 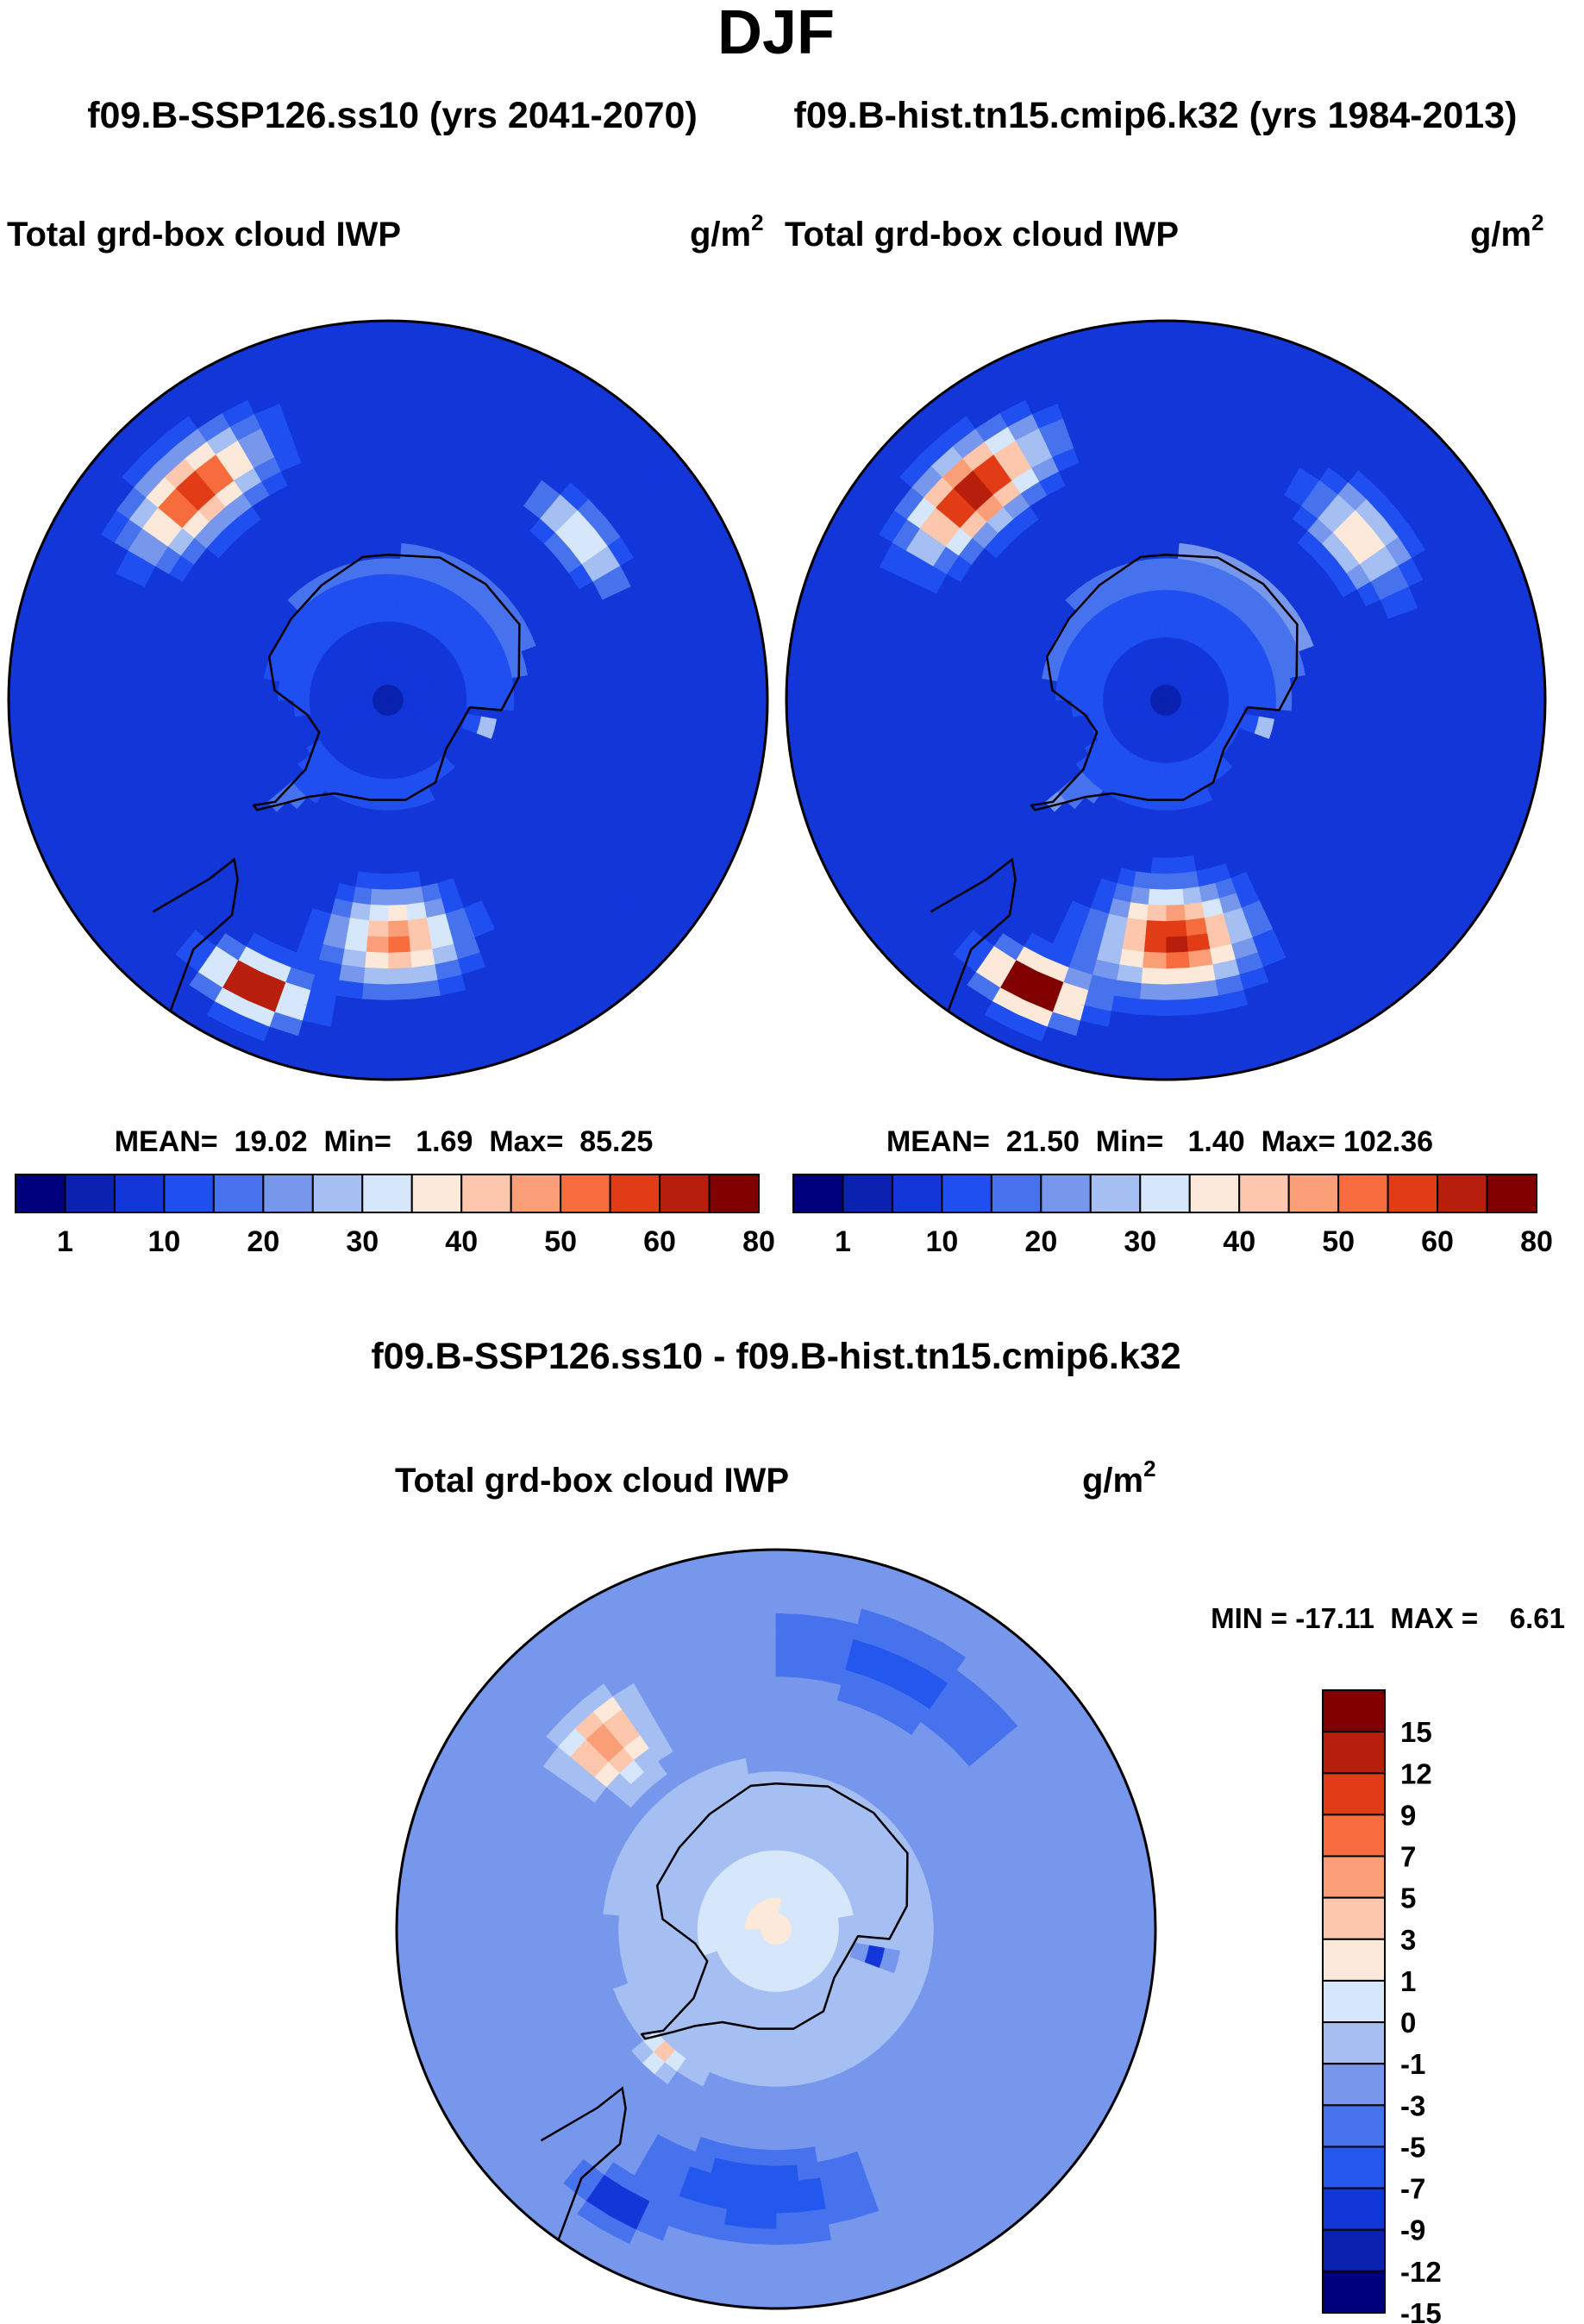 What do you see at coordinates (843, 1241) in the screenshot?
I see `colorbar-tick-label: 1` at bounding box center [843, 1241].